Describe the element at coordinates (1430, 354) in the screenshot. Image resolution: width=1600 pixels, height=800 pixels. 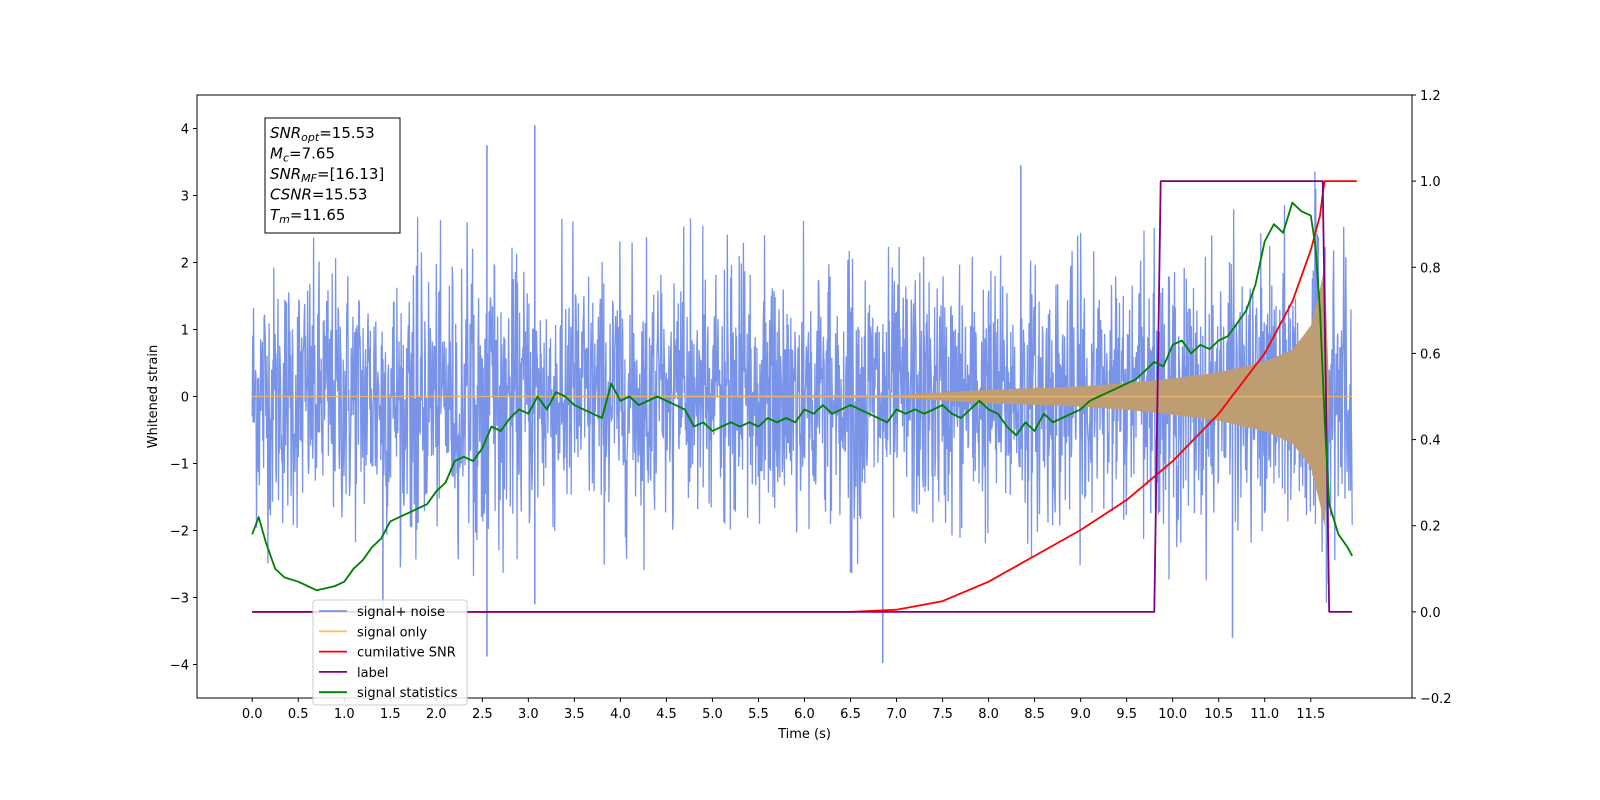
I see `y2-tick-label: 0.6` at that location.